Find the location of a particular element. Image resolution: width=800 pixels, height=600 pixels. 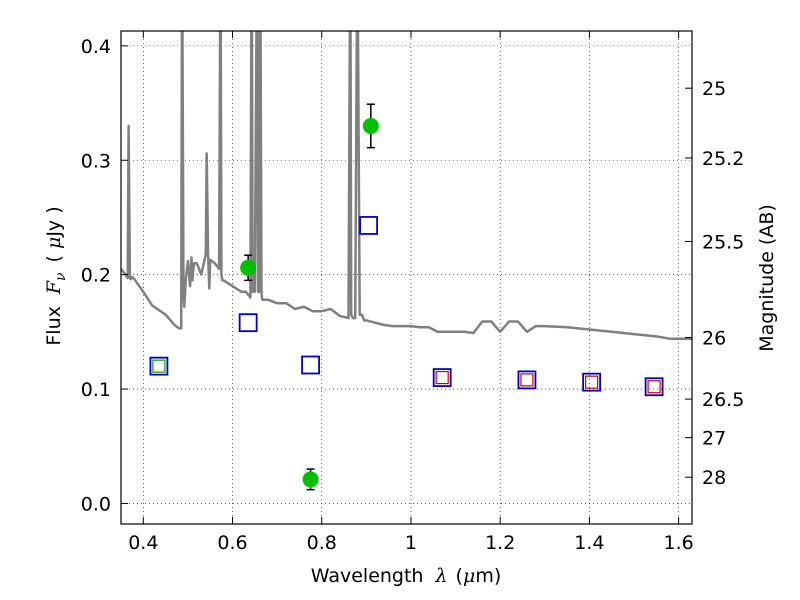

y-tick-label: 0.0 is located at coordinates (96, 504).